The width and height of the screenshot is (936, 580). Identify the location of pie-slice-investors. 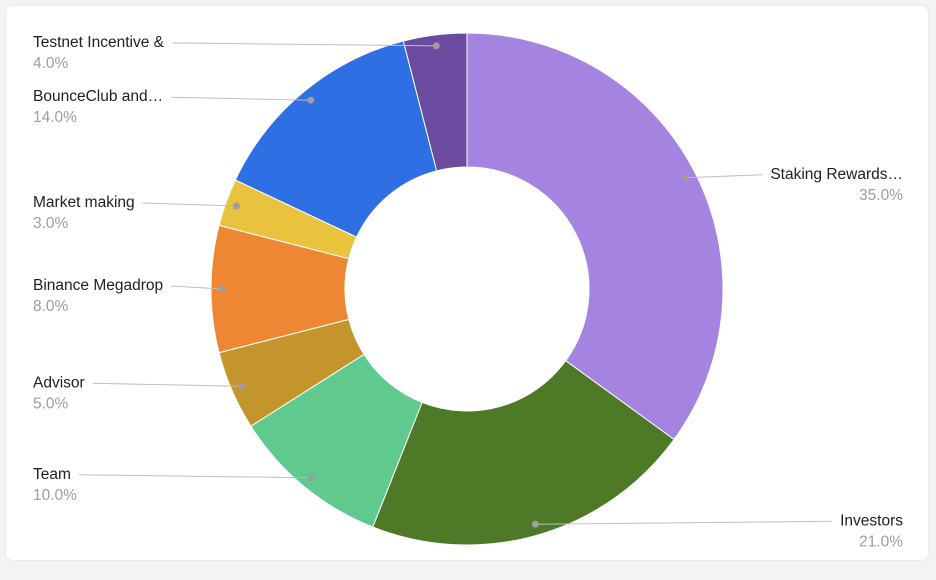
(523, 453).